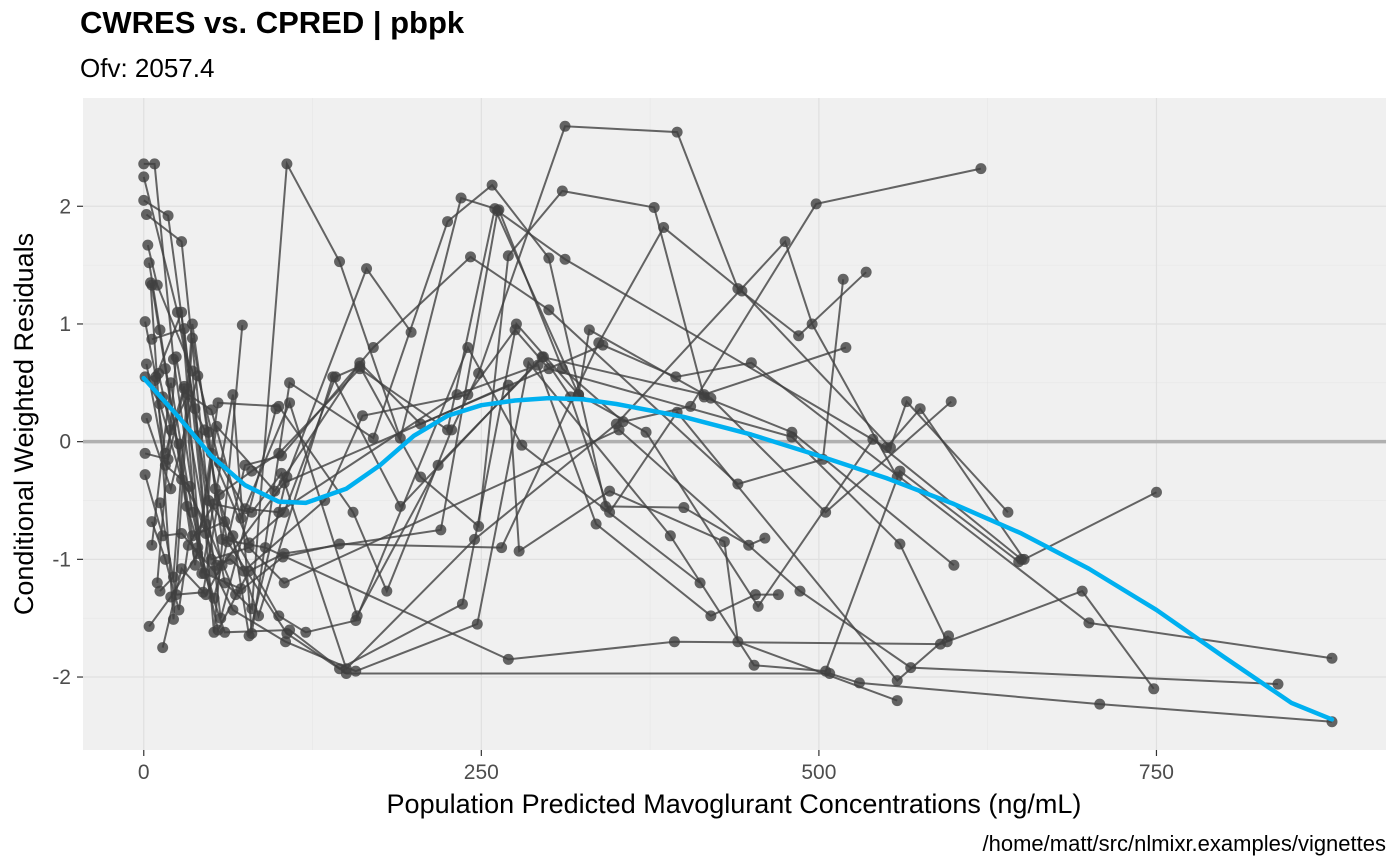 This screenshot has height=865, width=1400. Describe the element at coordinates (1184, 843) in the screenshot. I see `plot-caption: /home/matt/src/nlmixr.examples/vignettes` at that location.